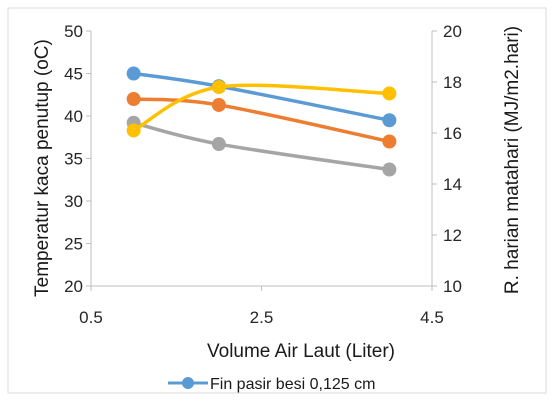 The height and width of the screenshot is (401, 554). What do you see at coordinates (262, 317) in the screenshot?
I see `x-tick-label: 2.5` at bounding box center [262, 317].